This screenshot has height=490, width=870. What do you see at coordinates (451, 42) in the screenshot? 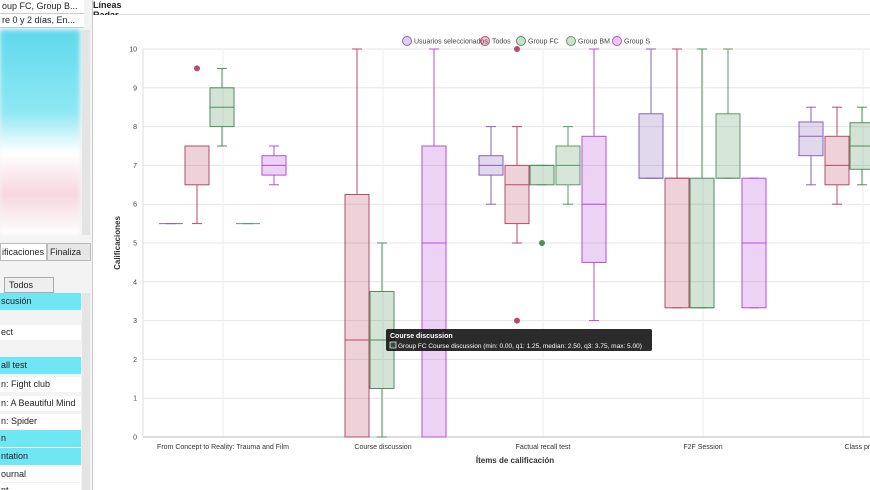
I see `legend-label: Usuarios seleccionados` at bounding box center [451, 42].